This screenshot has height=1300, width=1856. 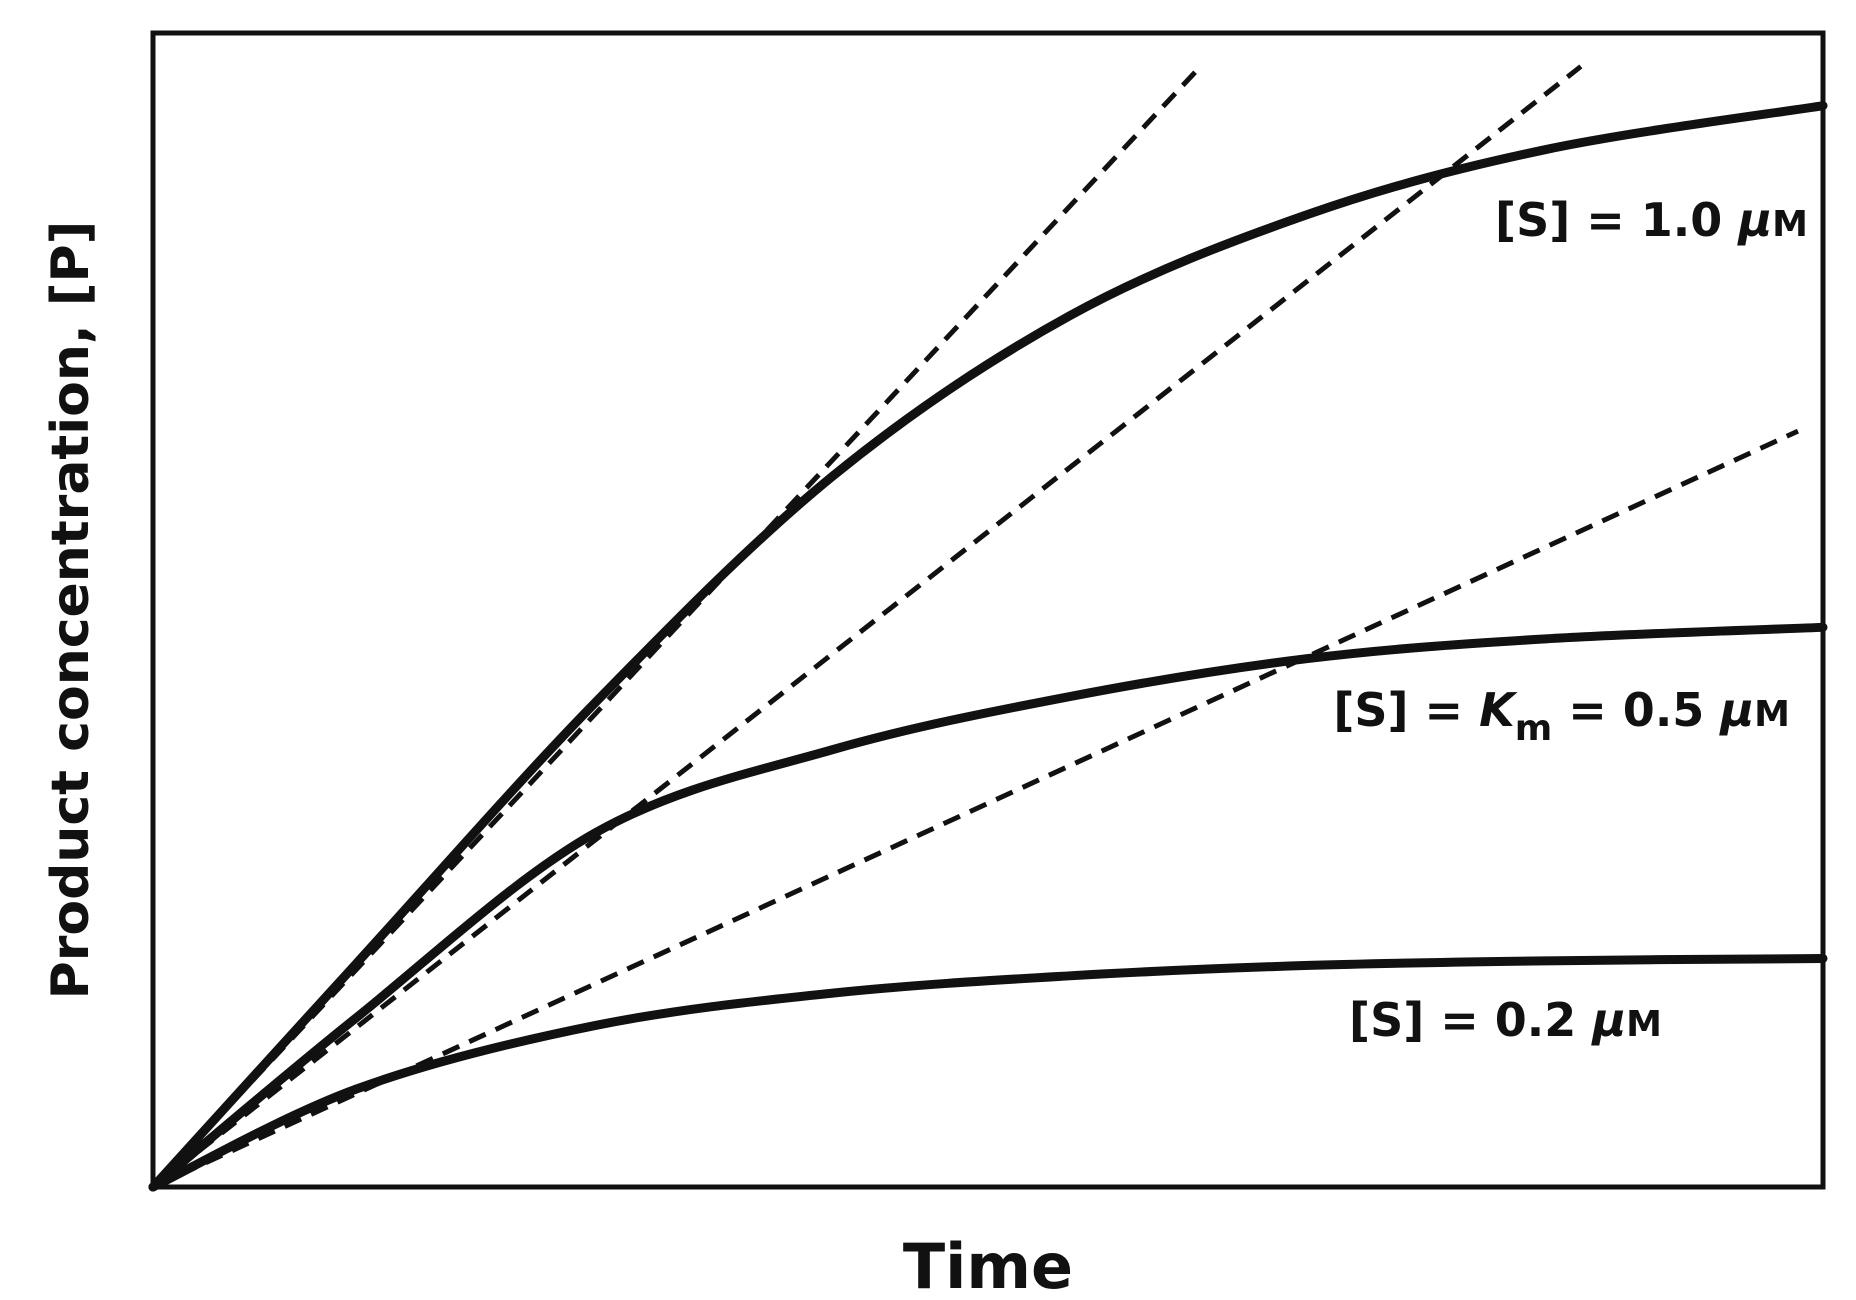 I want to click on x-axis-label: Time, so click(x=988, y=1265).